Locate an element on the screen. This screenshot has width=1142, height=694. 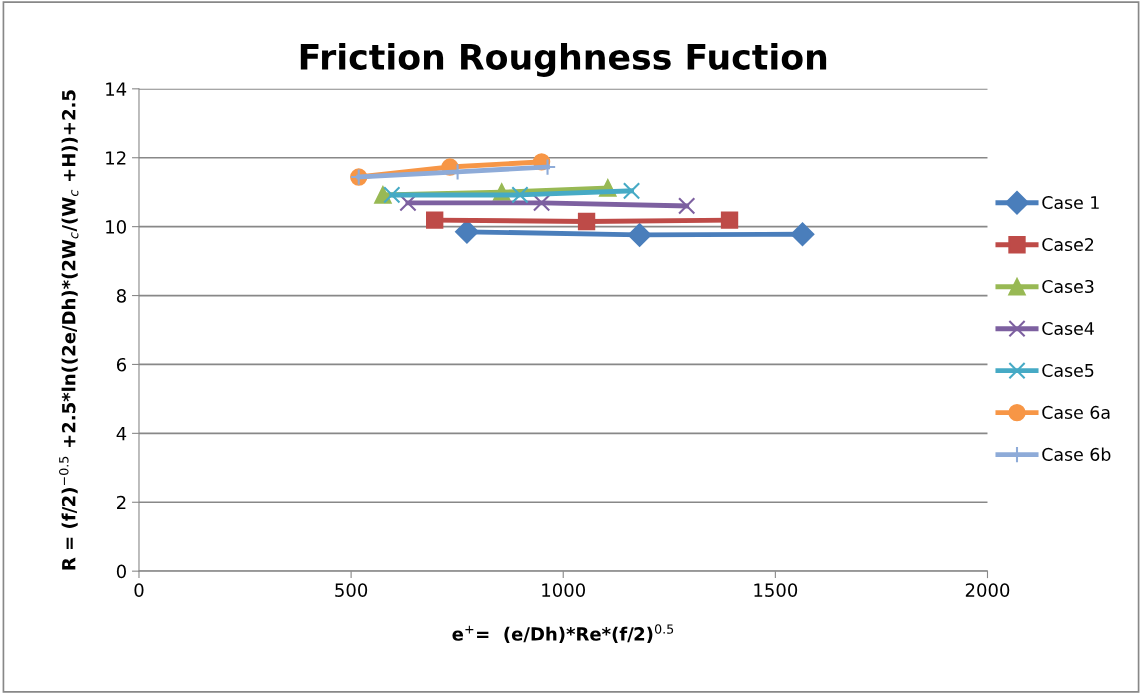
y-tick-label: 6 is located at coordinates (121, 364).